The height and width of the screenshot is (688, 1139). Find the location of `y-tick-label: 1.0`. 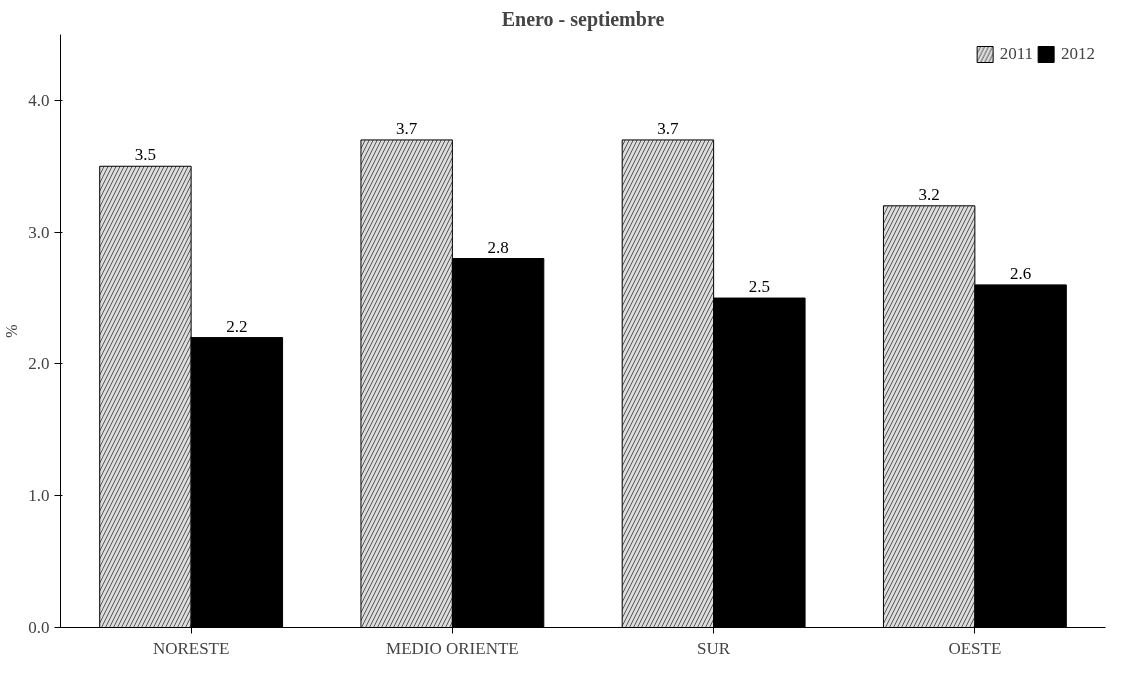

y-tick-label: 1.0 is located at coordinates (39, 496).